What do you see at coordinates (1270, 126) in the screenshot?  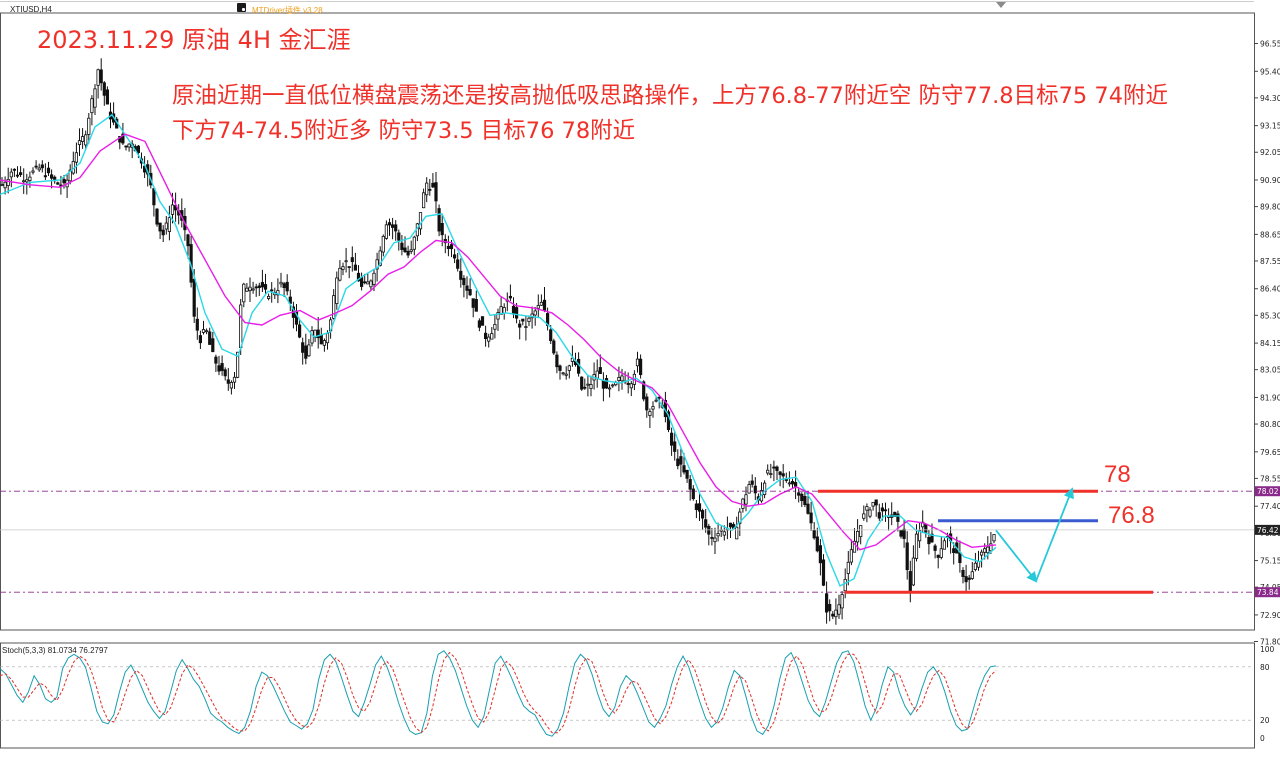 I see `y-tick-label: 93.15` at bounding box center [1270, 126].